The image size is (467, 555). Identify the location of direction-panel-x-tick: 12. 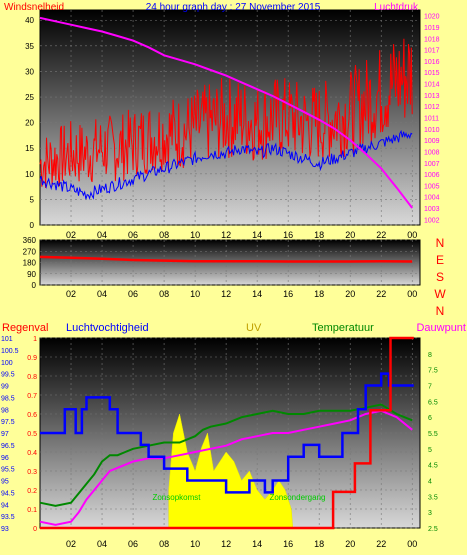
(226, 294).